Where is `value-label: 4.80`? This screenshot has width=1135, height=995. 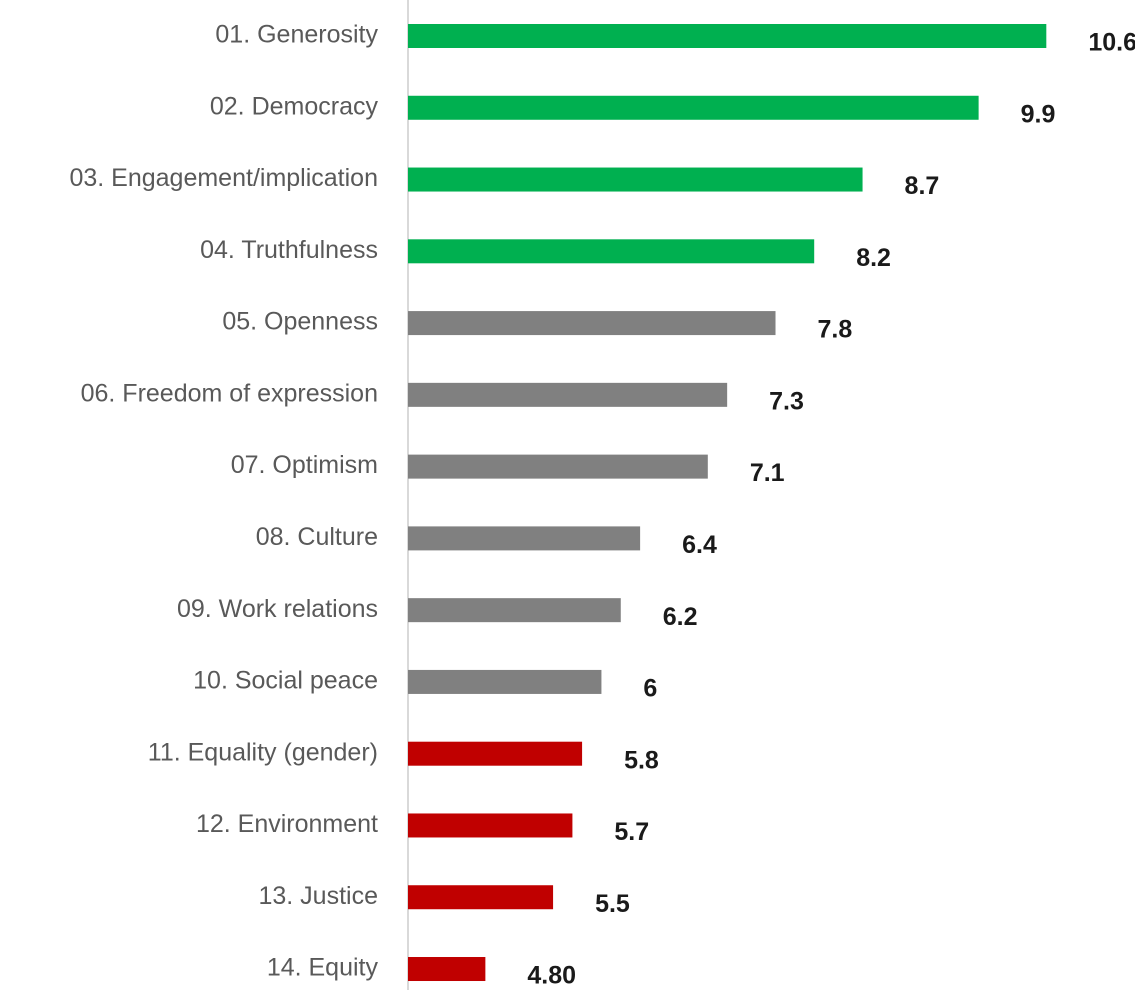 value-label: 4.80 is located at coordinates (551, 976).